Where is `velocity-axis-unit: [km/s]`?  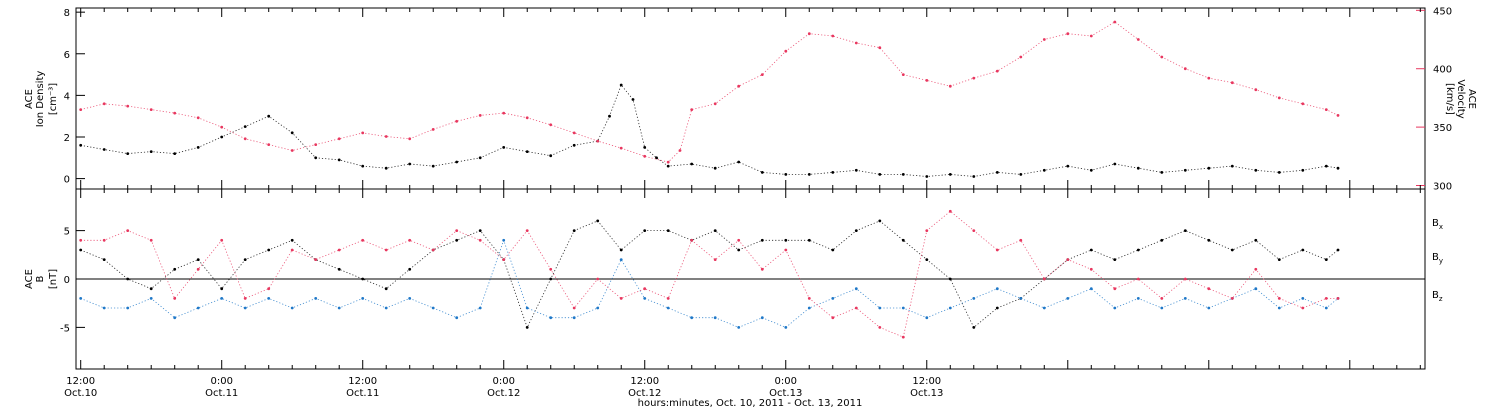 velocity-axis-unit: [km/s] is located at coordinates (1449, 99).